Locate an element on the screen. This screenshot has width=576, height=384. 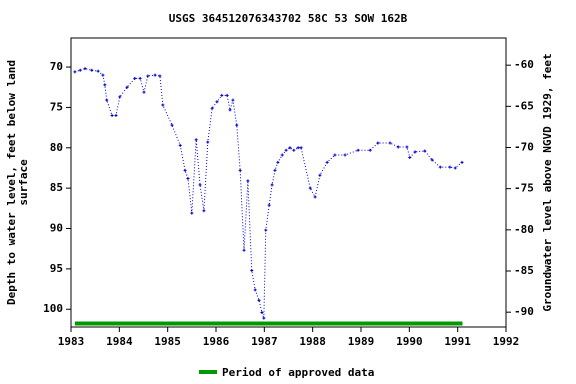
y-tick-label: 100 is located at coordinates (53, 308).